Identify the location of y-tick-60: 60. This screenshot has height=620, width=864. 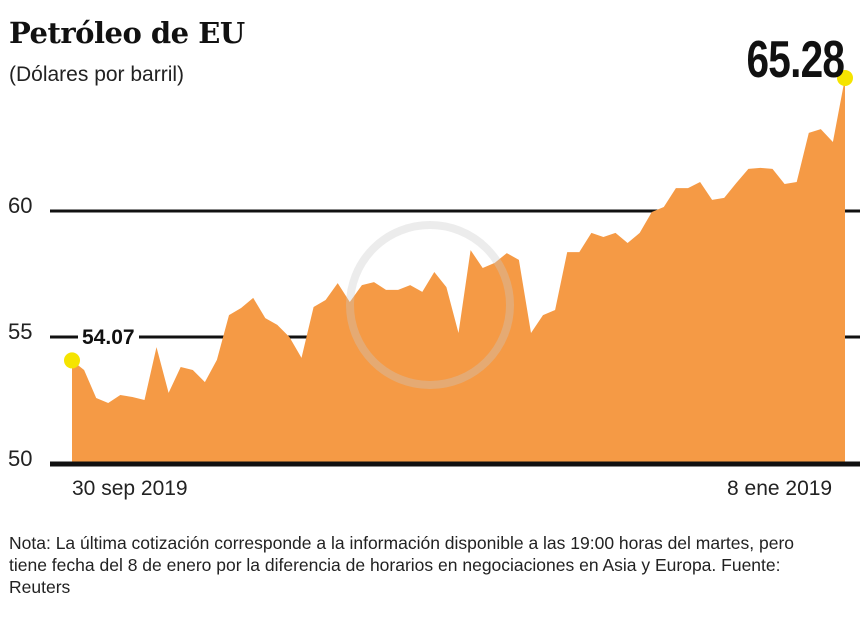
(20, 205).